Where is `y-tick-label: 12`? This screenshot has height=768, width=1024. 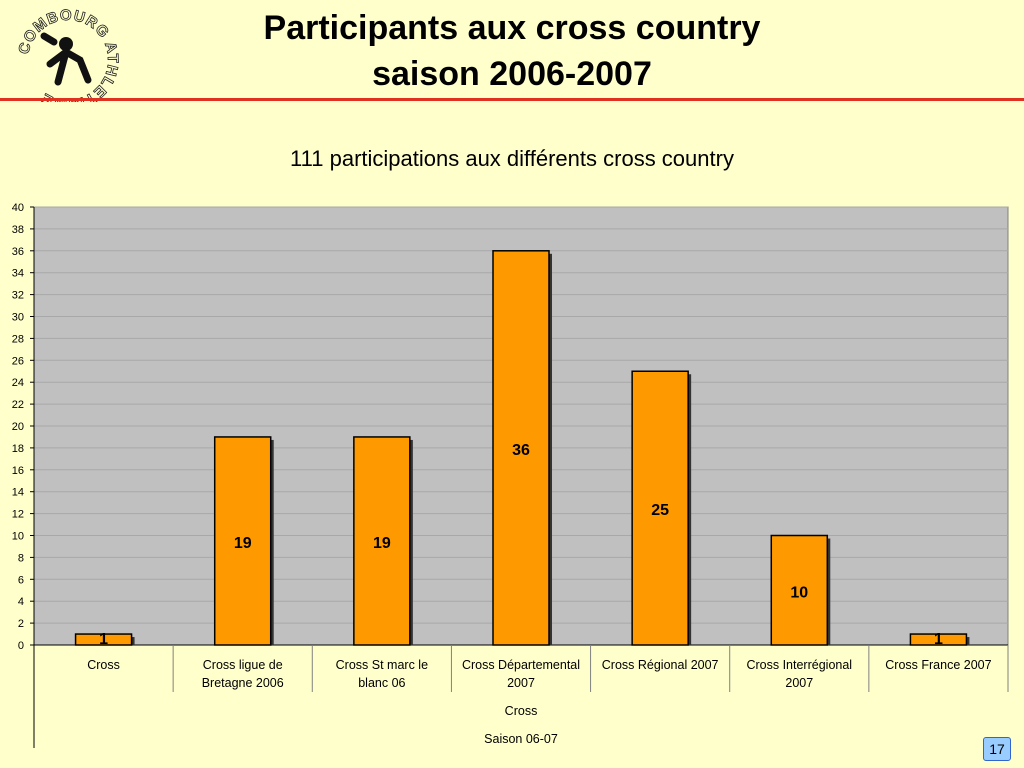 y-tick-label: 12 is located at coordinates (18, 515).